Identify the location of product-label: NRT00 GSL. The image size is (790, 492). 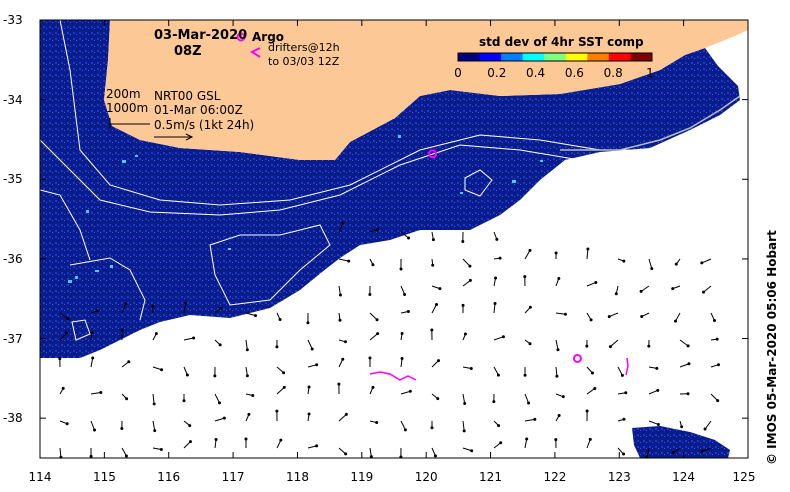
(187, 96).